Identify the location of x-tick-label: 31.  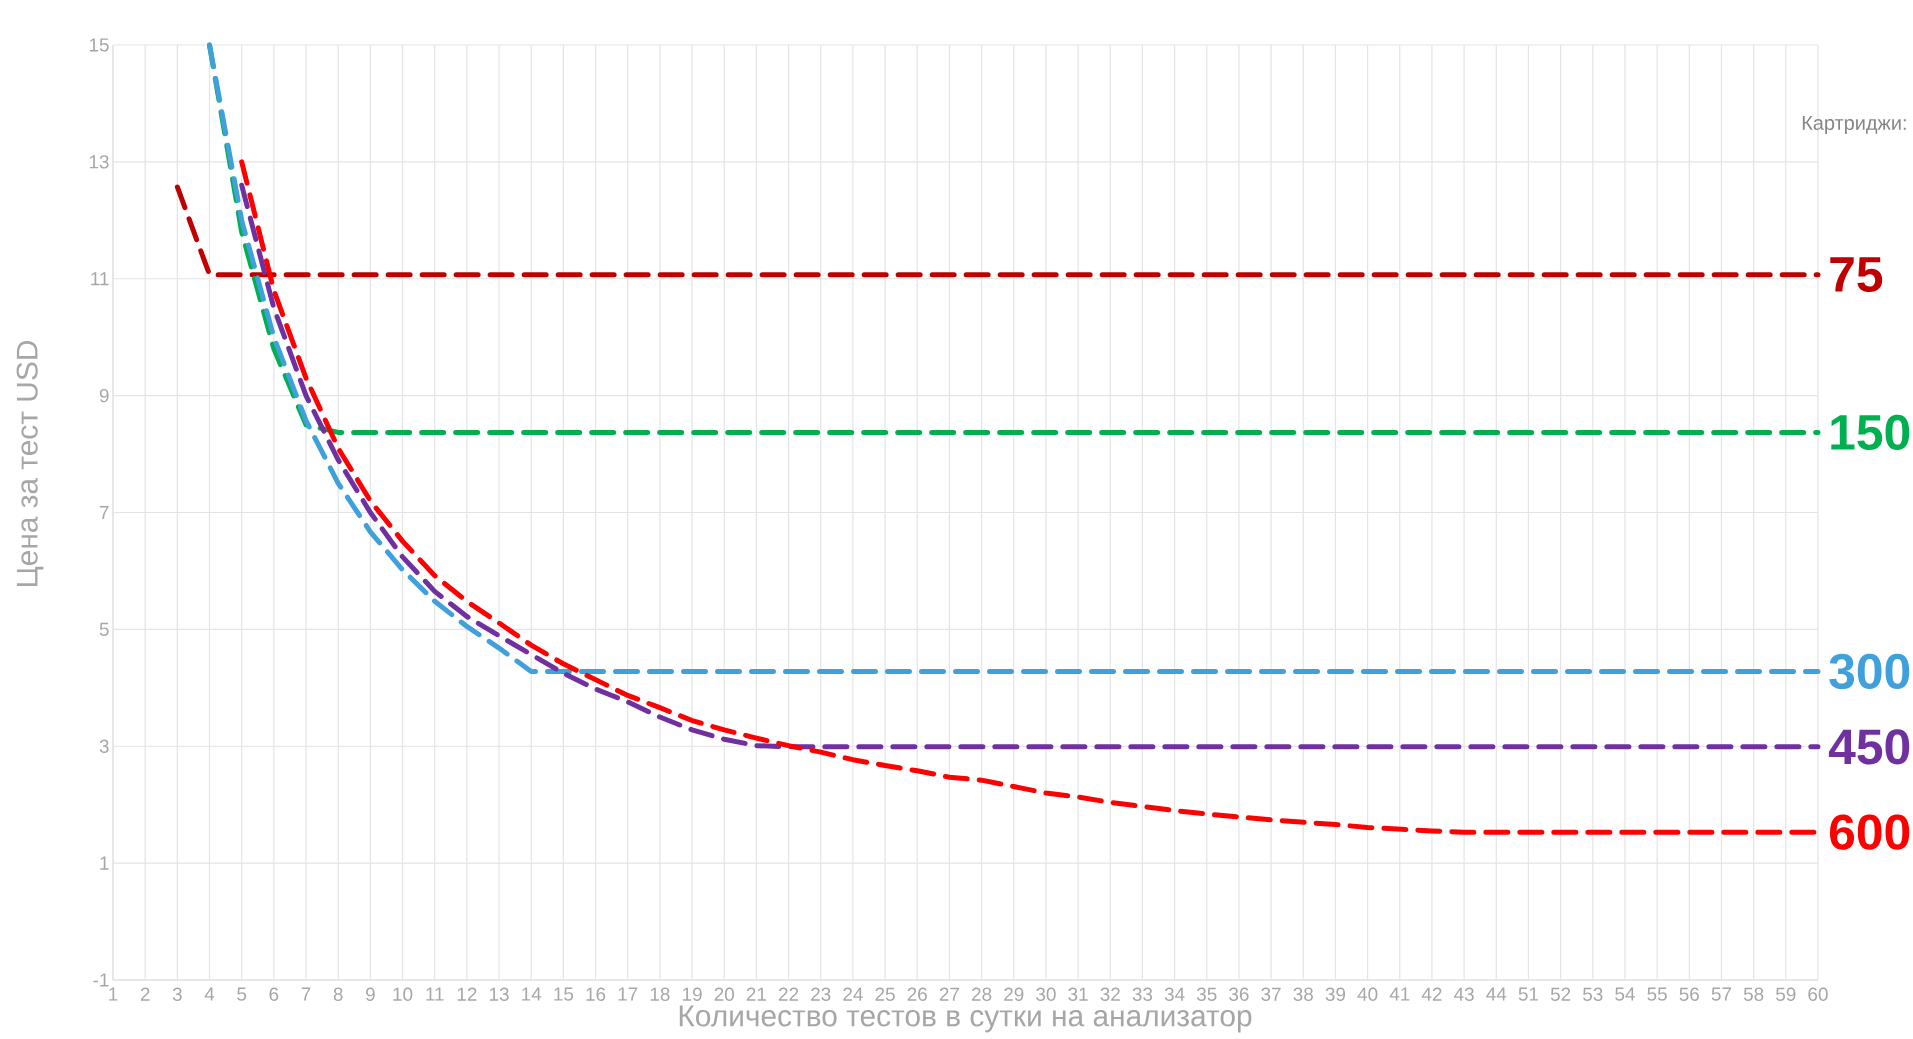
(1078, 994).